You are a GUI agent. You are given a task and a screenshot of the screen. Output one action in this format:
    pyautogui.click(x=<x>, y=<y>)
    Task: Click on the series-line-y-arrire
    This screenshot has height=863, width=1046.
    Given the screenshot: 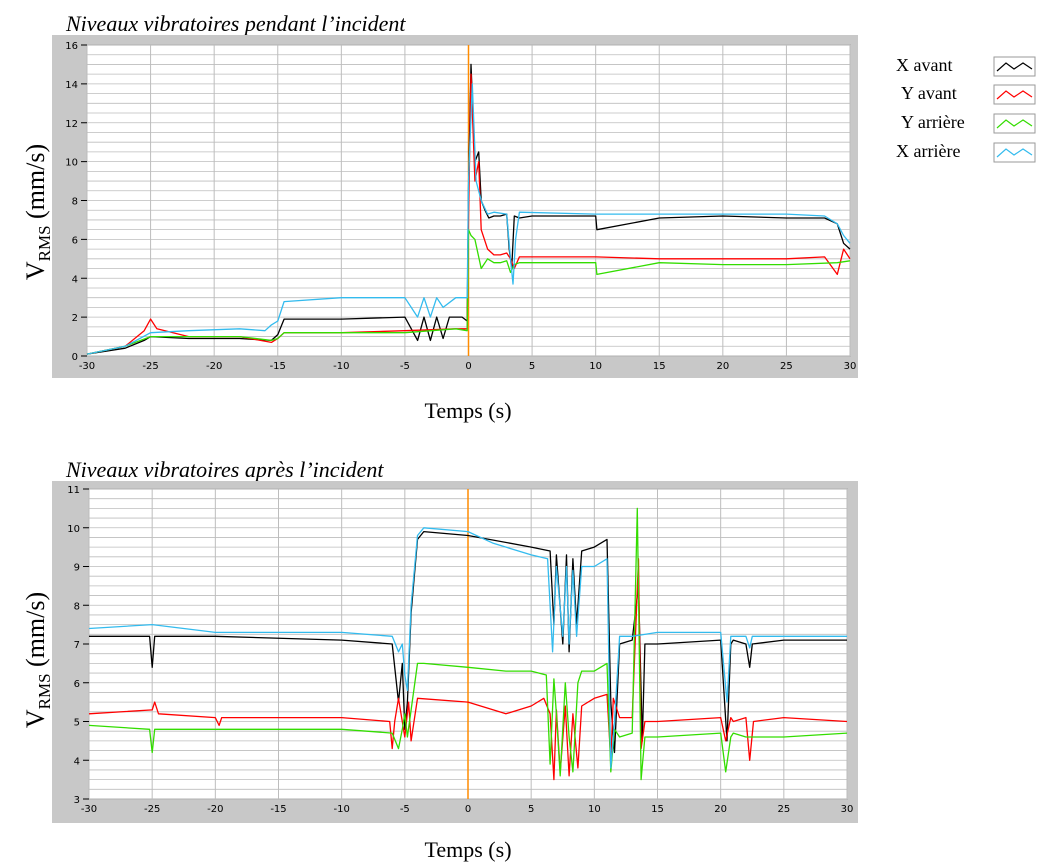 What is the action you would take?
    pyautogui.click(x=468, y=292)
    